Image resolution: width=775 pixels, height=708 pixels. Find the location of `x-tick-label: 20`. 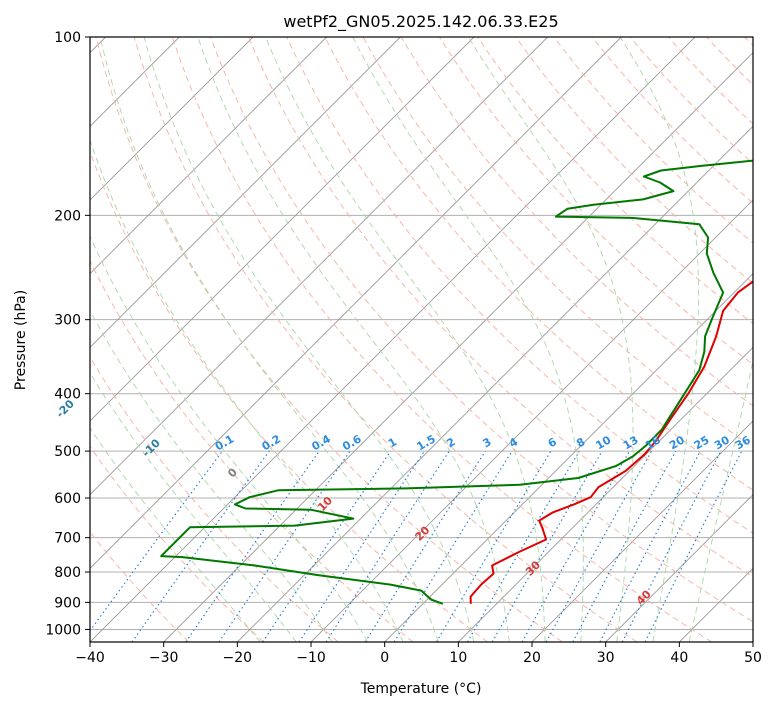

x-tick-label: 20 is located at coordinates (532, 658).